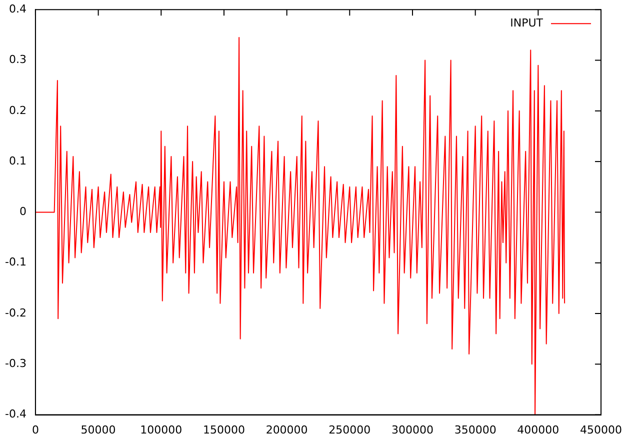  Describe the element at coordinates (15, 363) in the screenshot. I see `y-tick-label: -0.3` at that location.